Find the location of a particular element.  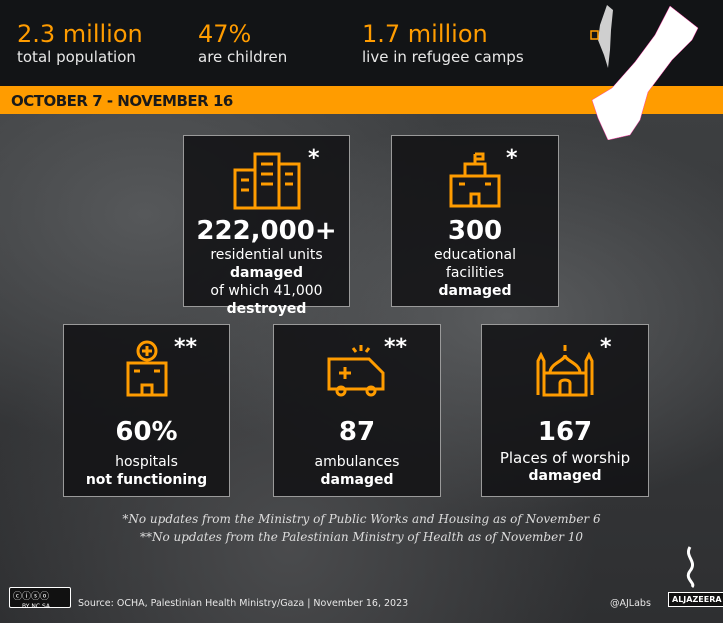

card-ambulances: ** 87 ambulances damaged is located at coordinates (357, 410).